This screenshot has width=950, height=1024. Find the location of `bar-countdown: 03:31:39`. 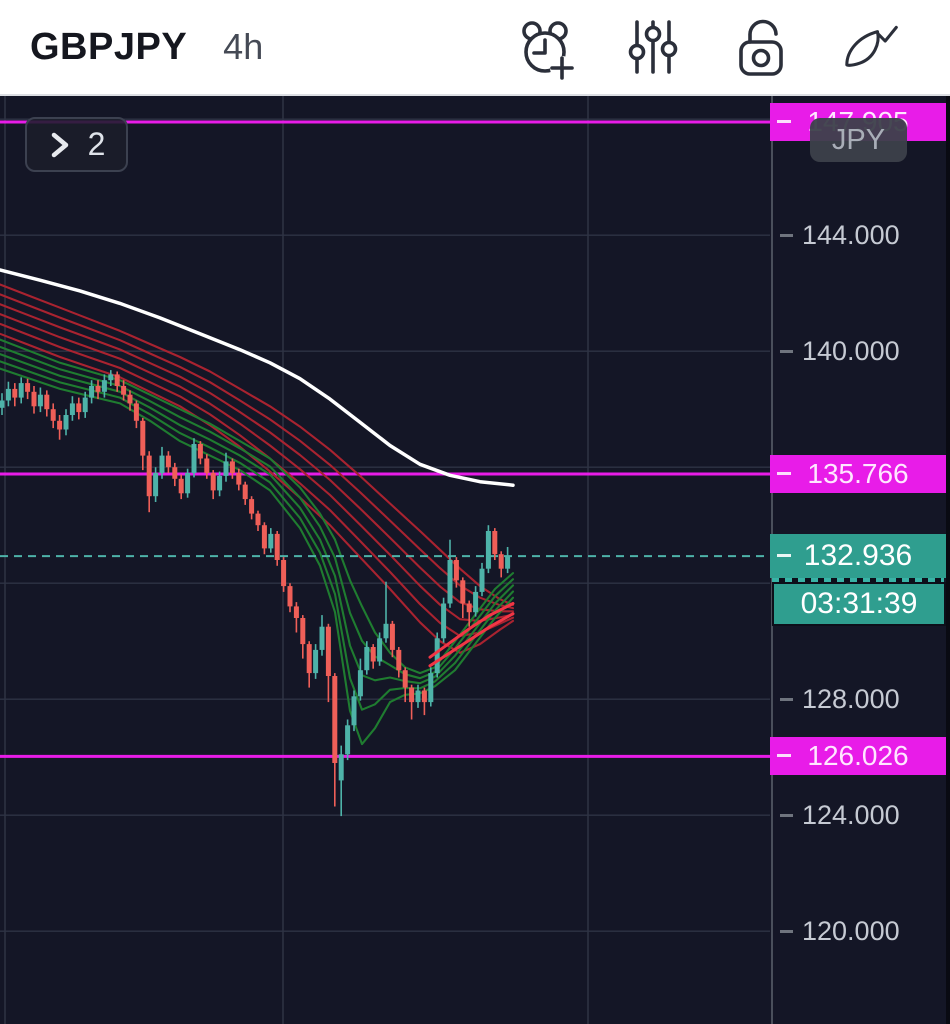

bar-countdown: 03:31:39 is located at coordinates (859, 604).